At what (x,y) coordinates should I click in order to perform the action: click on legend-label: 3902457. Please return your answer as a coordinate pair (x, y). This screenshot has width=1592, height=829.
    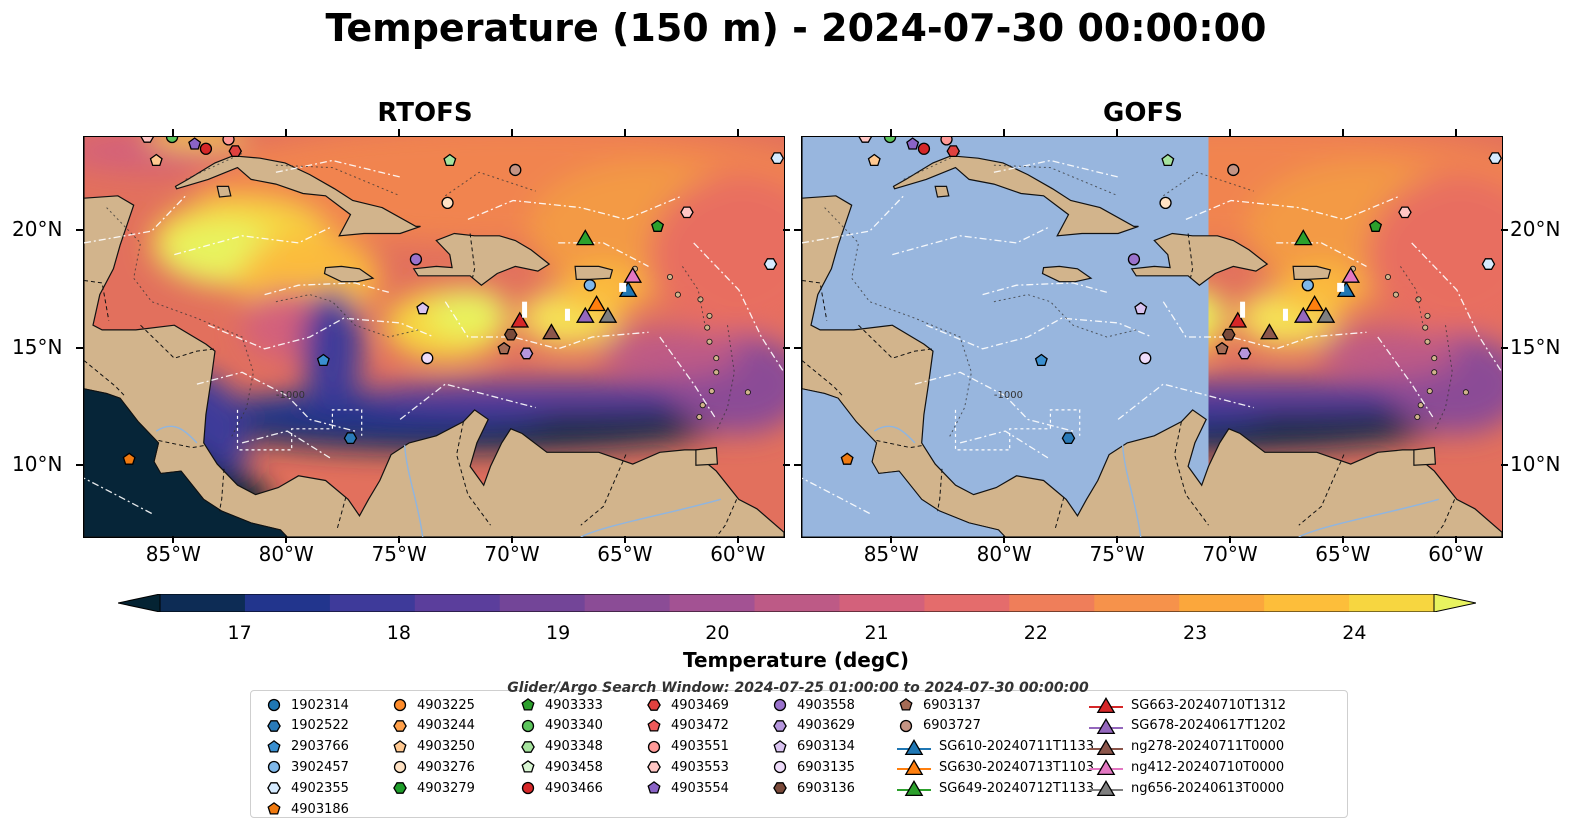
    Looking at the image, I should click on (320, 767).